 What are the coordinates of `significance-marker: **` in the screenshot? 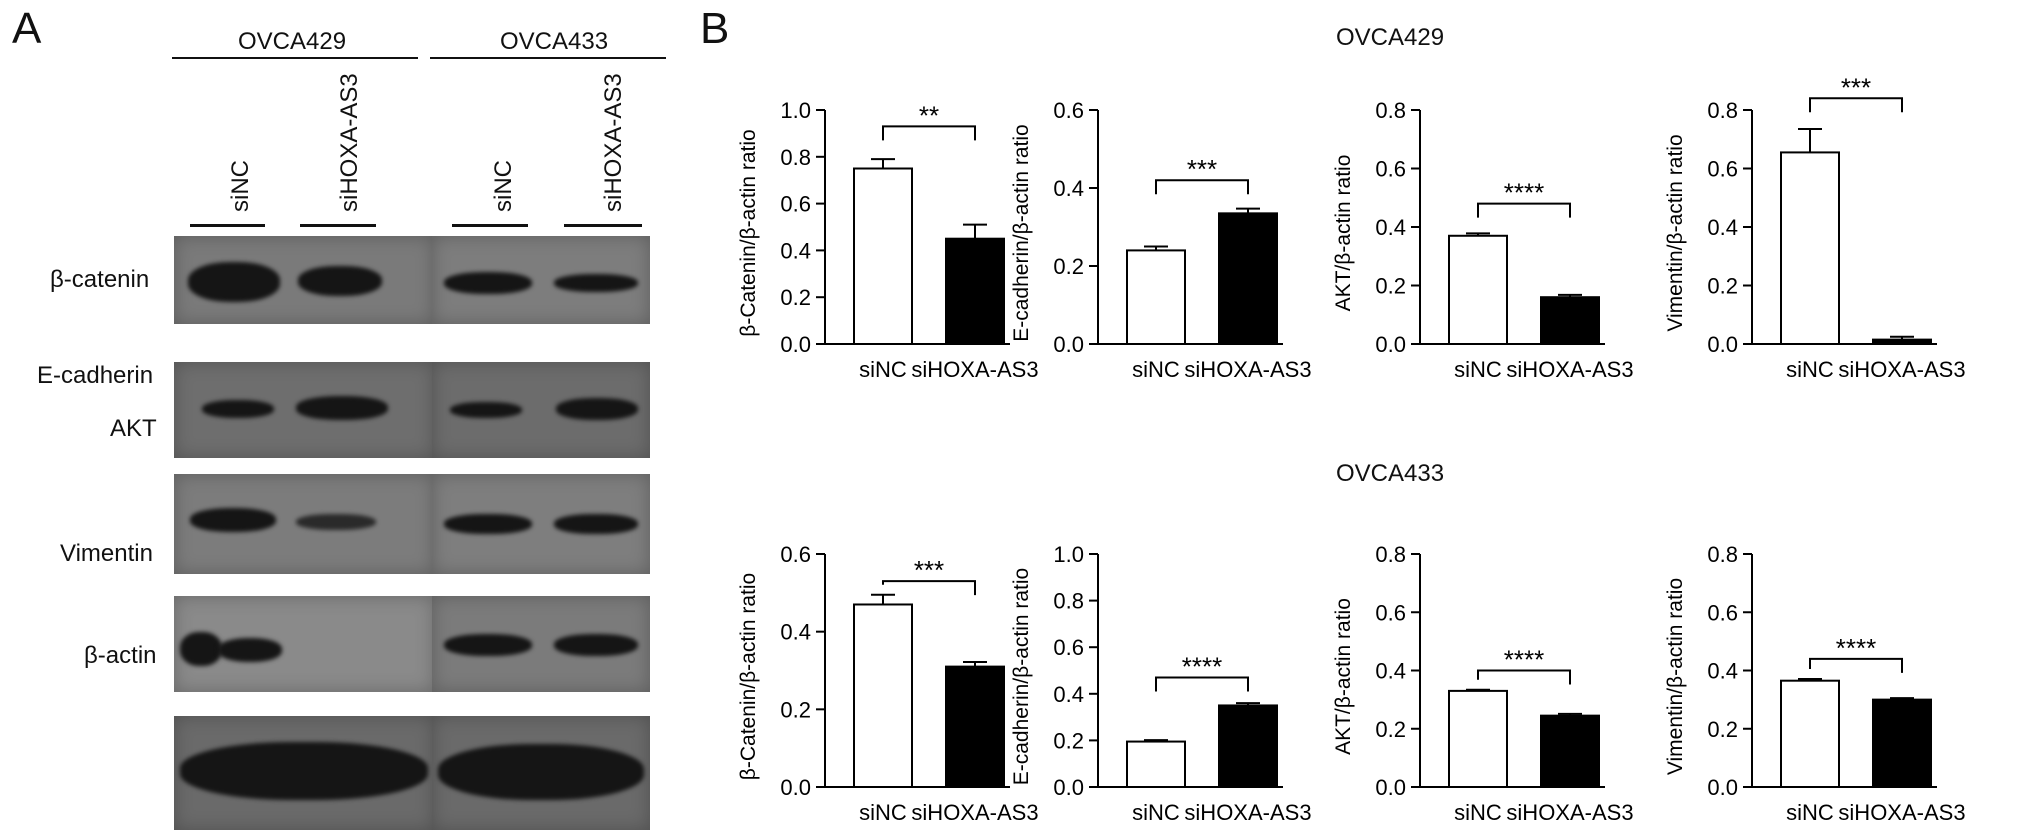 It's located at (929, 115).